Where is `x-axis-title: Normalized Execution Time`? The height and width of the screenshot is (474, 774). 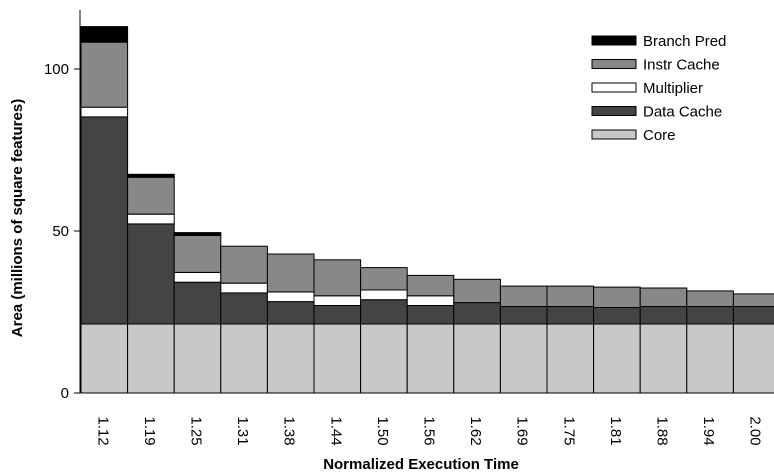
x-axis-title: Normalized Execution Time is located at coordinates (421, 464).